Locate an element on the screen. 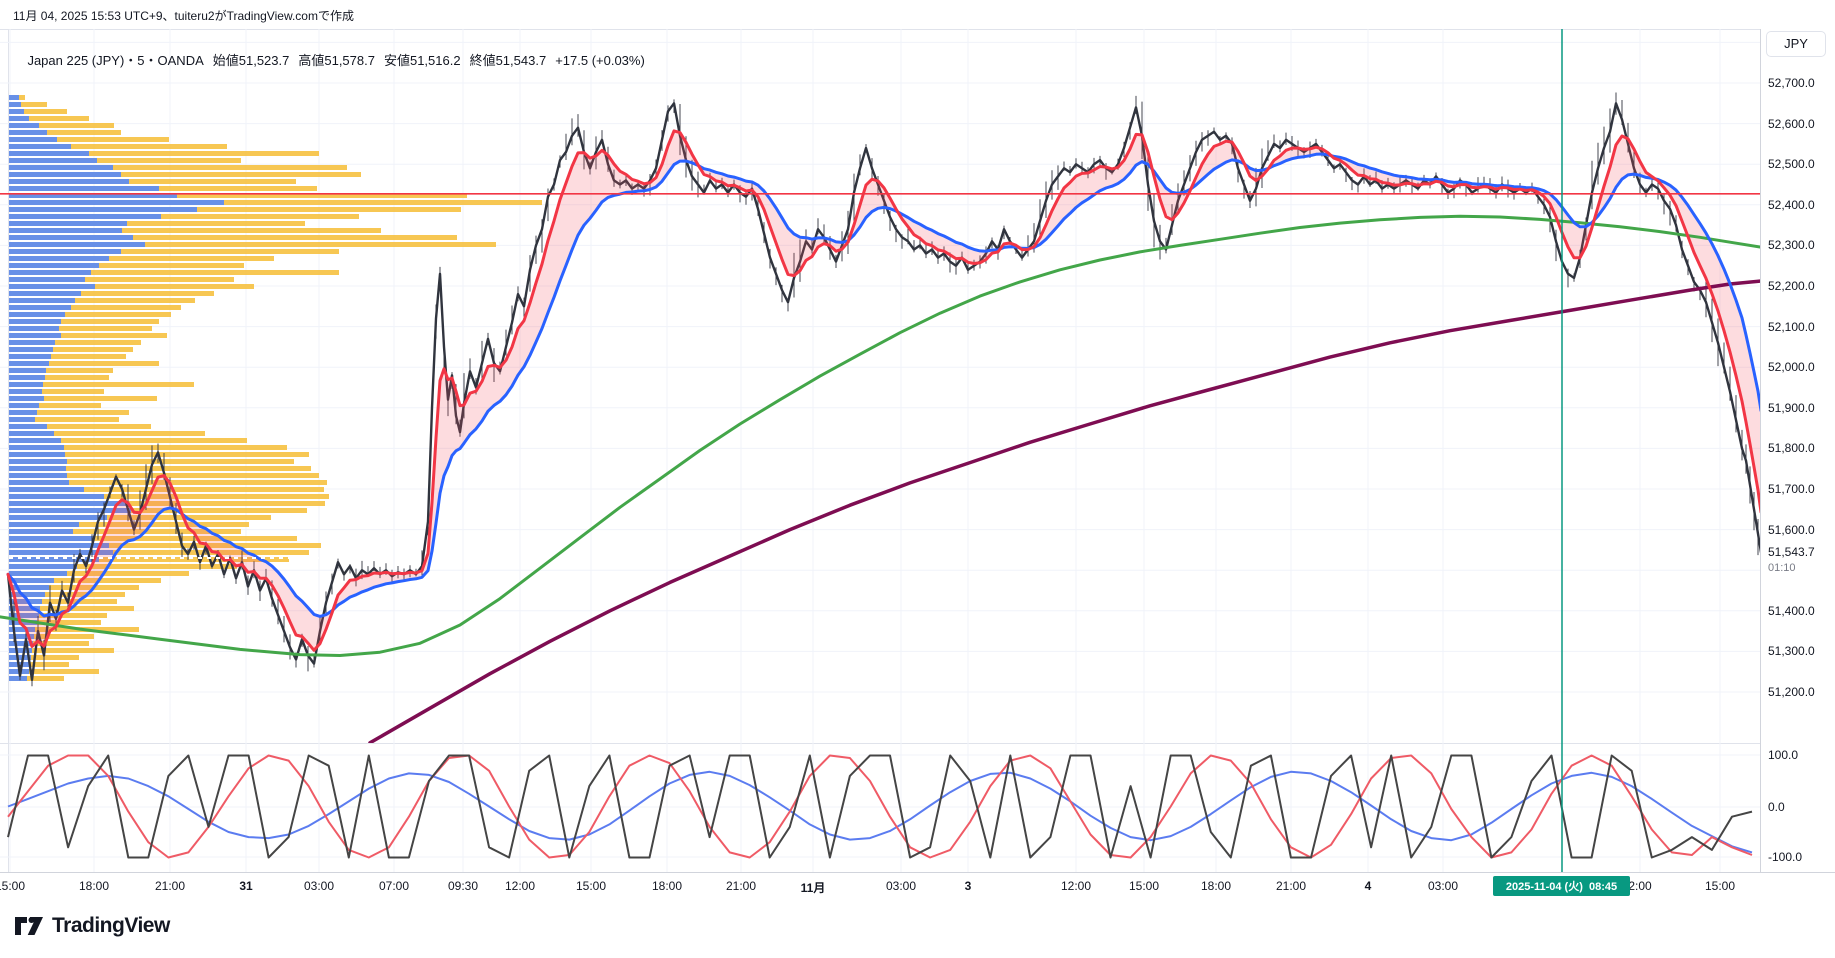 The width and height of the screenshot is (1835, 958). price-axis-label: 51,900.0 is located at coordinates (1791, 407).